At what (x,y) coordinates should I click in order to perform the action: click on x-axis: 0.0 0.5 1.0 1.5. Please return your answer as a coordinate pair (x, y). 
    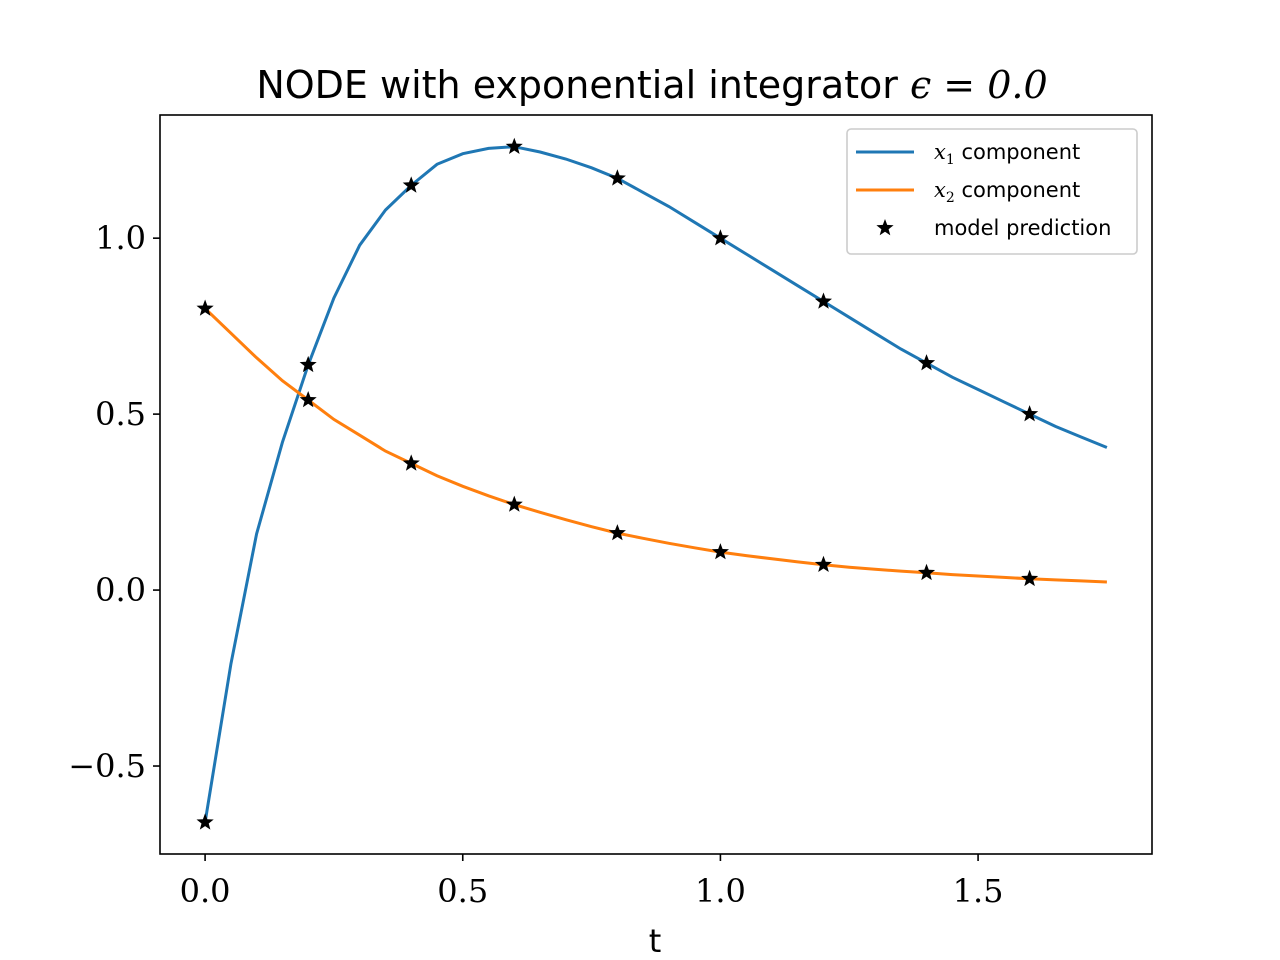
    Looking at the image, I should click on (592, 882).